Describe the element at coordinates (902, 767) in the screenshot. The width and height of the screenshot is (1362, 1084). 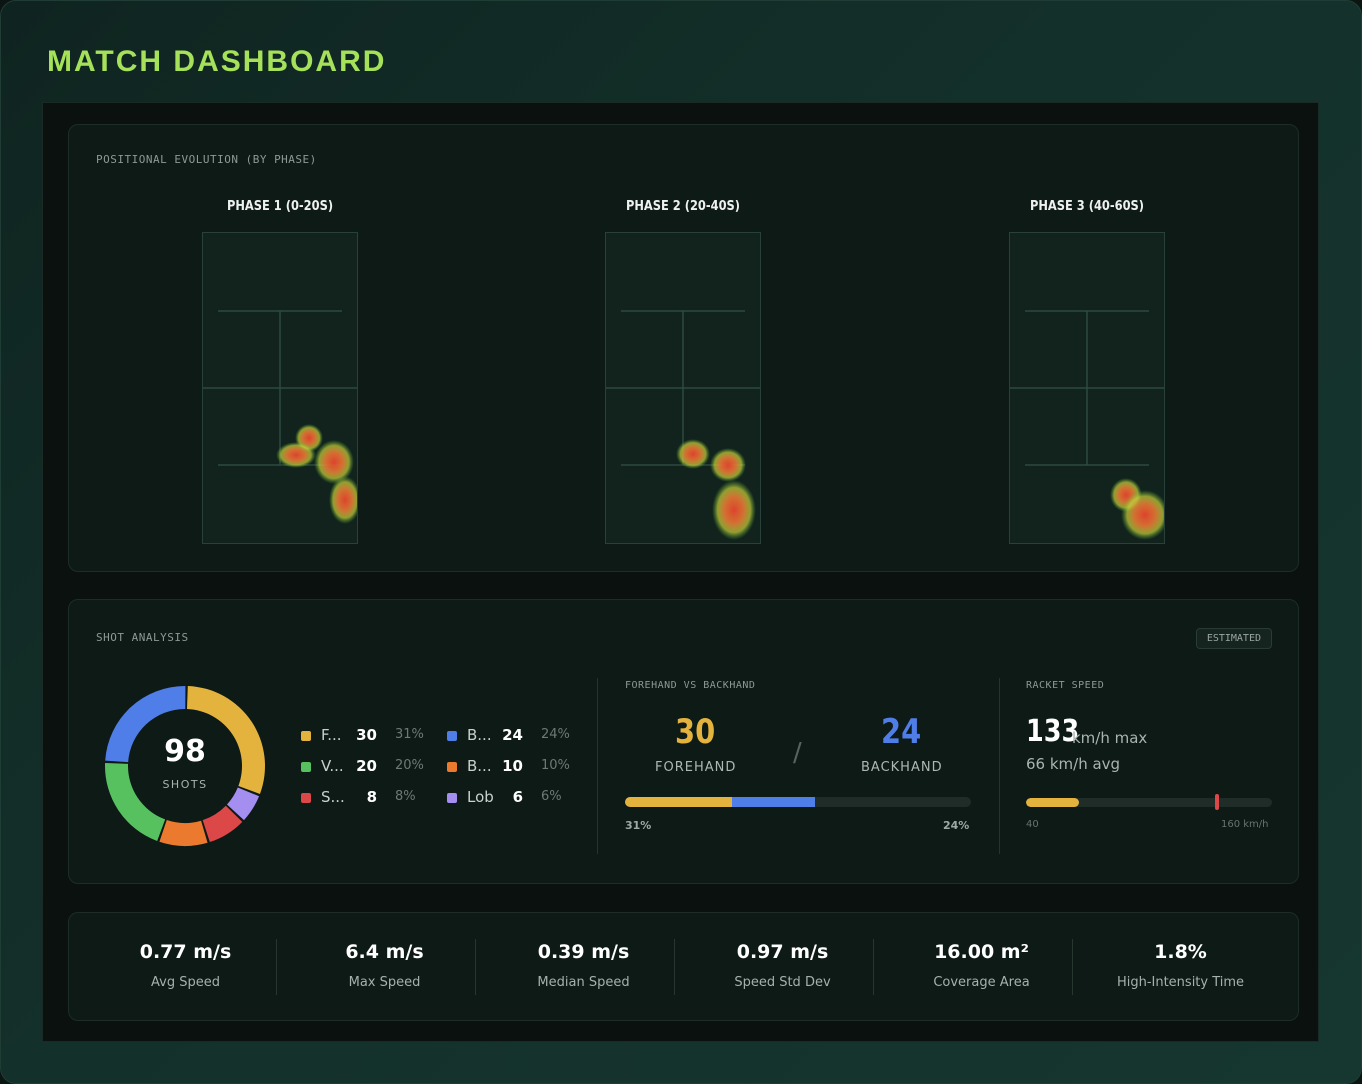
I see `backhand-label: BACKHAND` at that location.